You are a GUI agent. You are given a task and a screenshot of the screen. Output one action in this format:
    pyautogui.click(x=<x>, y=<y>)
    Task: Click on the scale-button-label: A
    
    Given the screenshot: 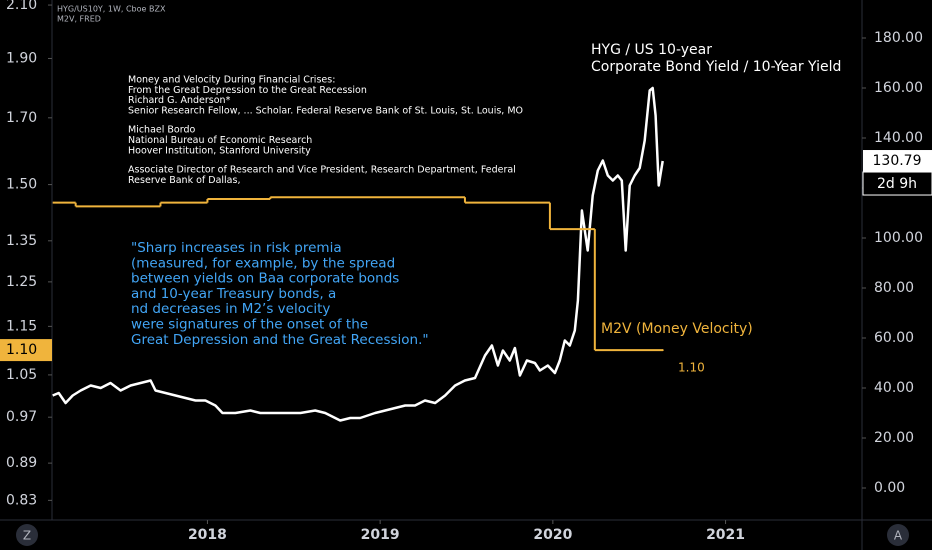 What is the action you would take?
    pyautogui.click(x=898, y=536)
    